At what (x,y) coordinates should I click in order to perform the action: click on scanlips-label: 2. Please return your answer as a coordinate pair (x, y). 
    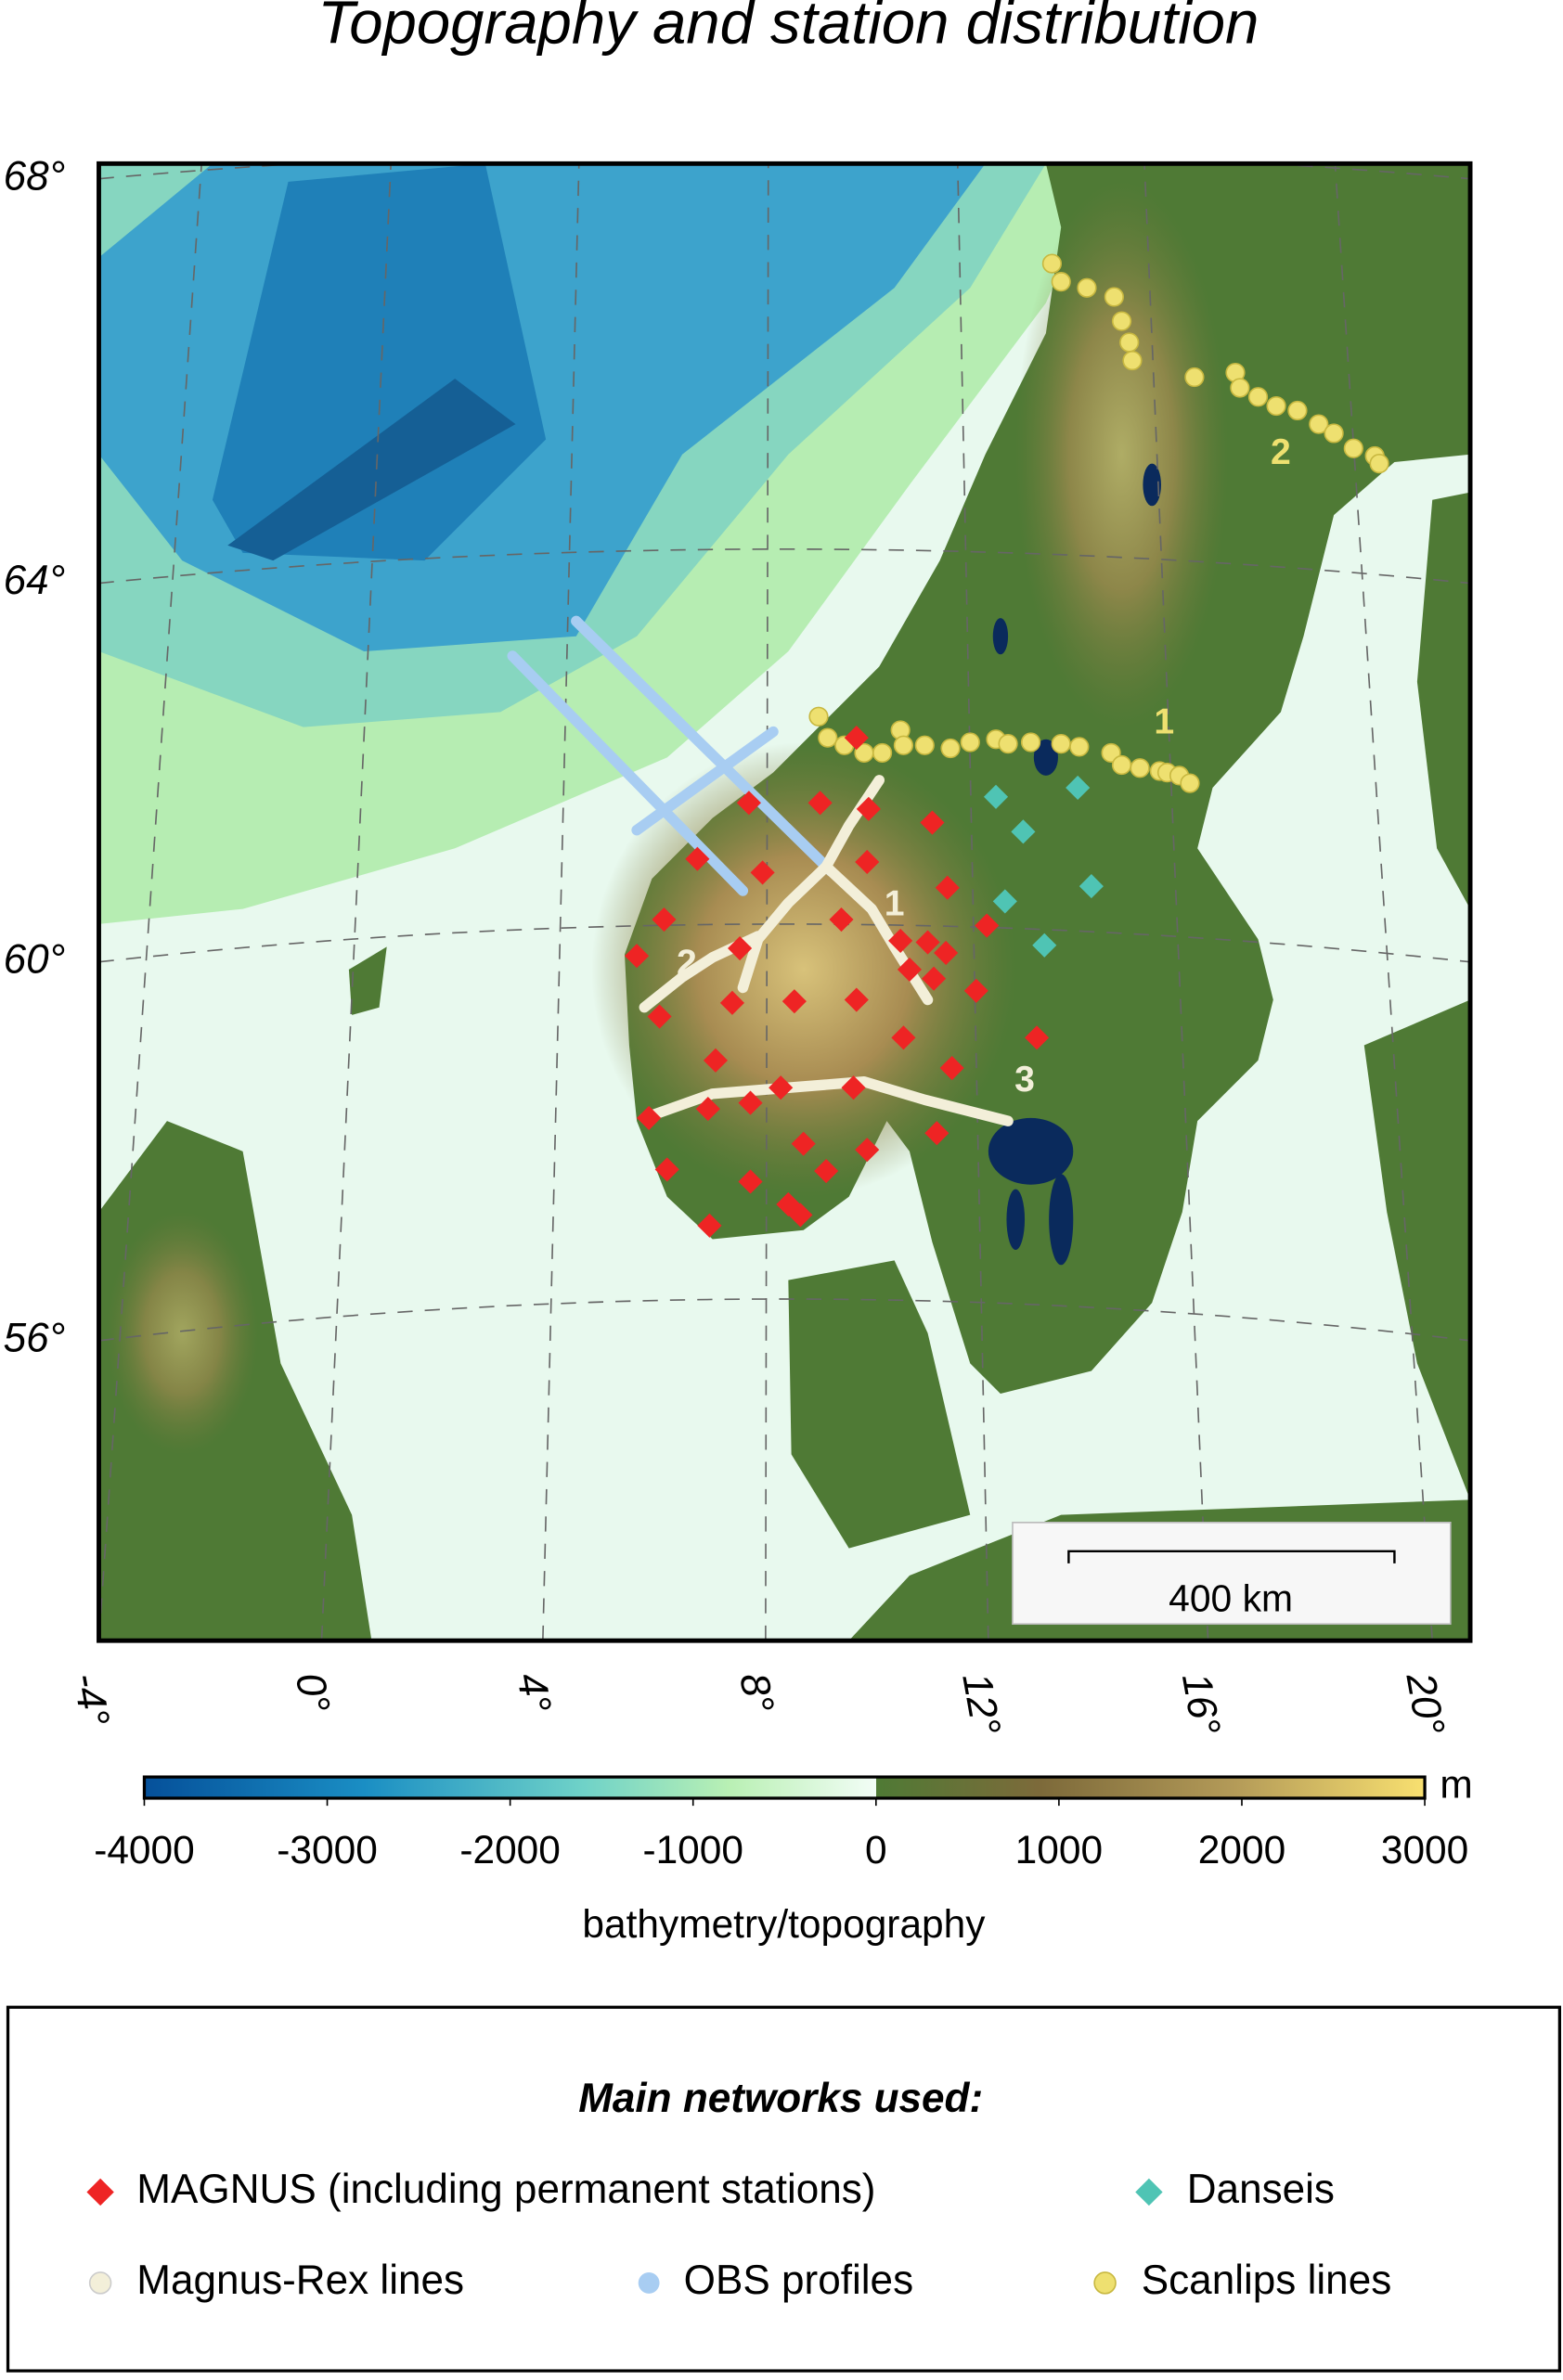
    Looking at the image, I should click on (1281, 452).